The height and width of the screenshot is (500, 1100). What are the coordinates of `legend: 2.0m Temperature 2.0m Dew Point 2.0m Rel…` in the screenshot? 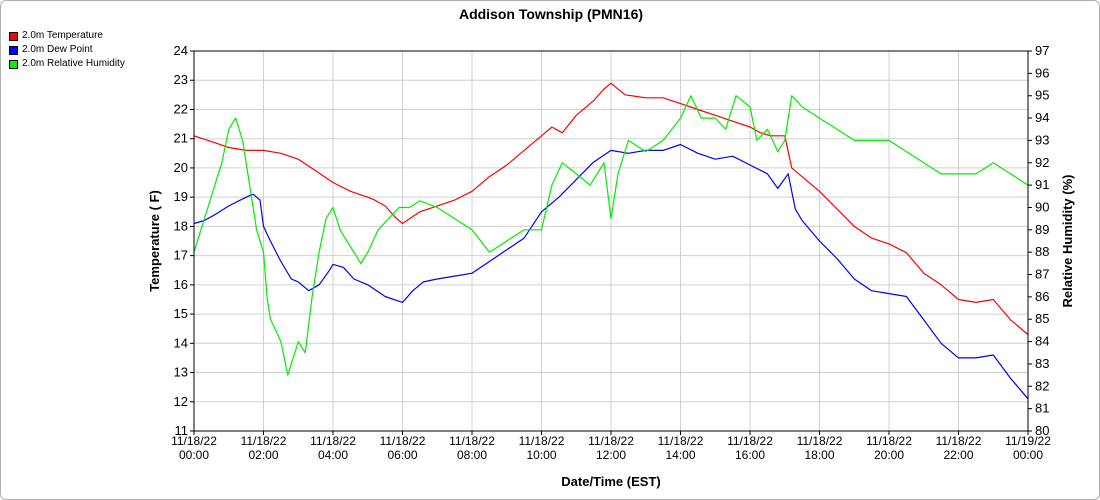 It's located at (67, 50).